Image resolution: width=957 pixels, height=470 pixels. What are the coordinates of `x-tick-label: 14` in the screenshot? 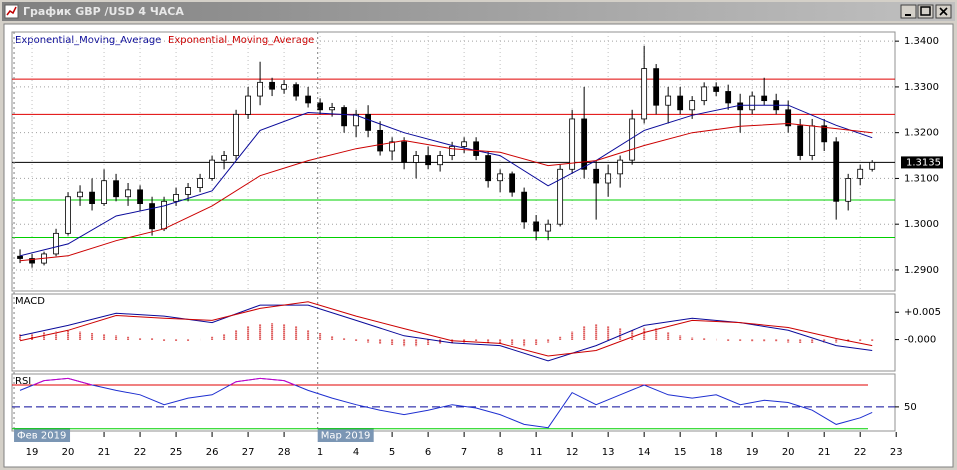 It's located at (644, 452).